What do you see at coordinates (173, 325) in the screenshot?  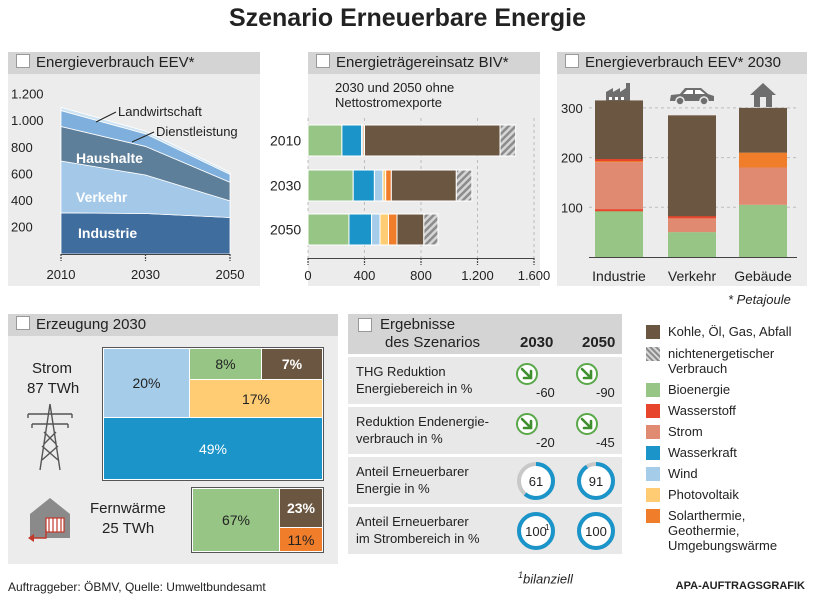 I see `erzeugung-panel-header: Erzeugung 2030` at bounding box center [173, 325].